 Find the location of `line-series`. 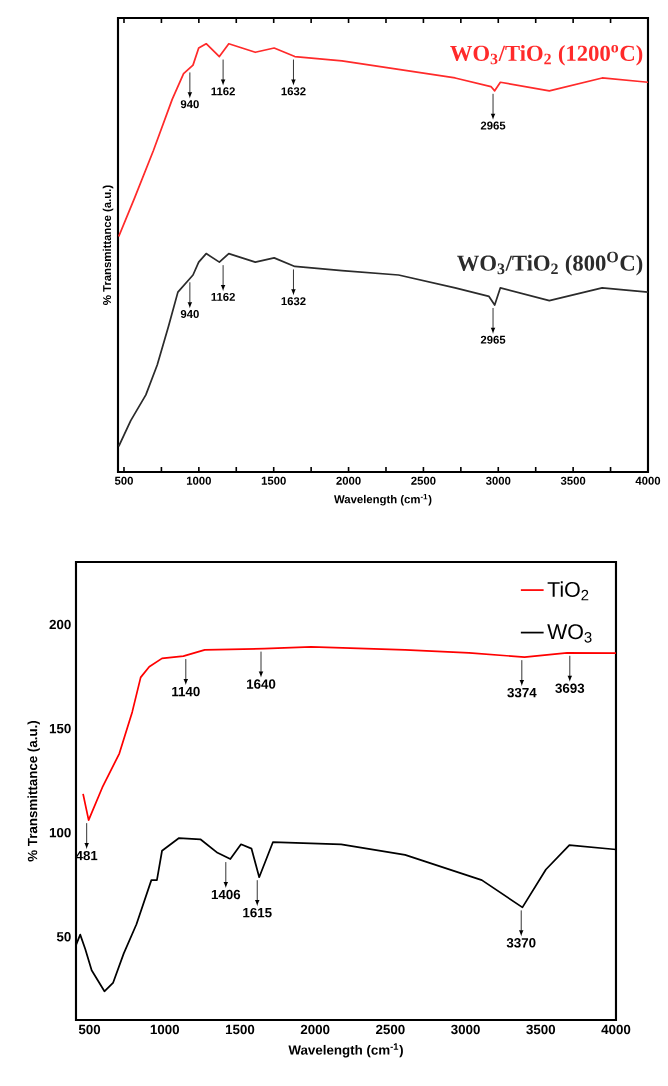

line-series is located at coordinates (349, 734).